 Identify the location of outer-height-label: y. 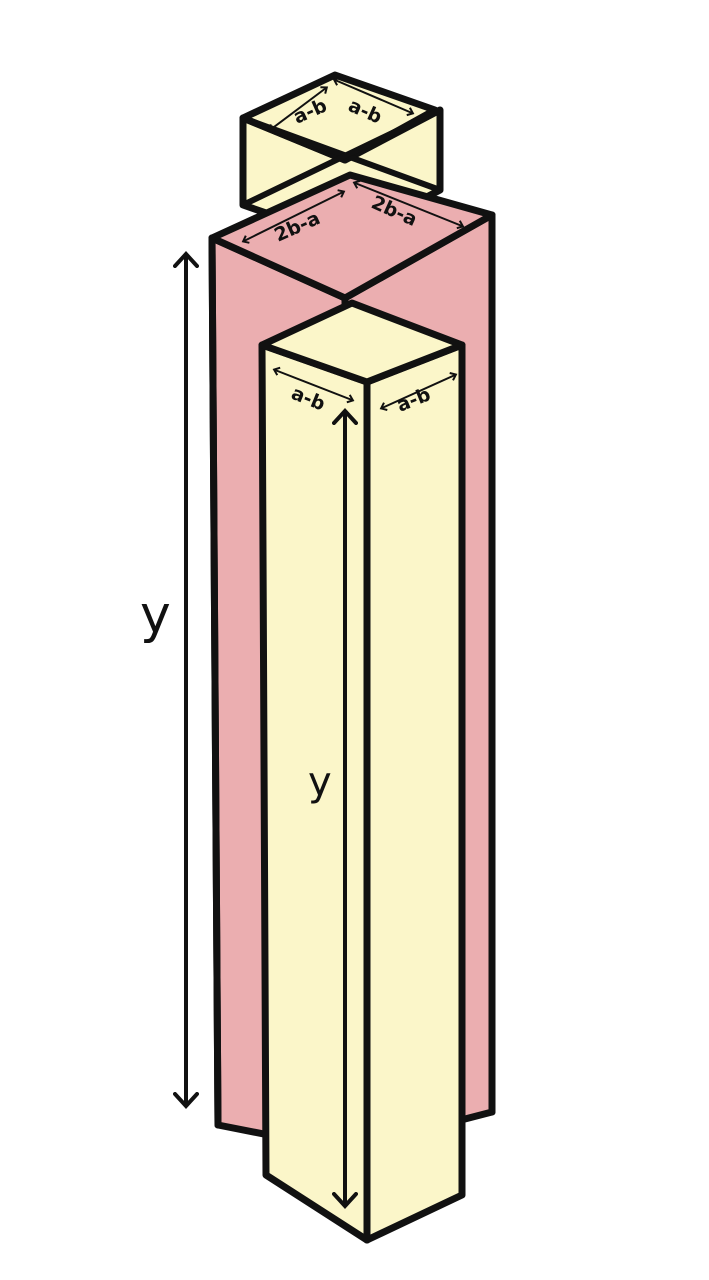
(155, 615).